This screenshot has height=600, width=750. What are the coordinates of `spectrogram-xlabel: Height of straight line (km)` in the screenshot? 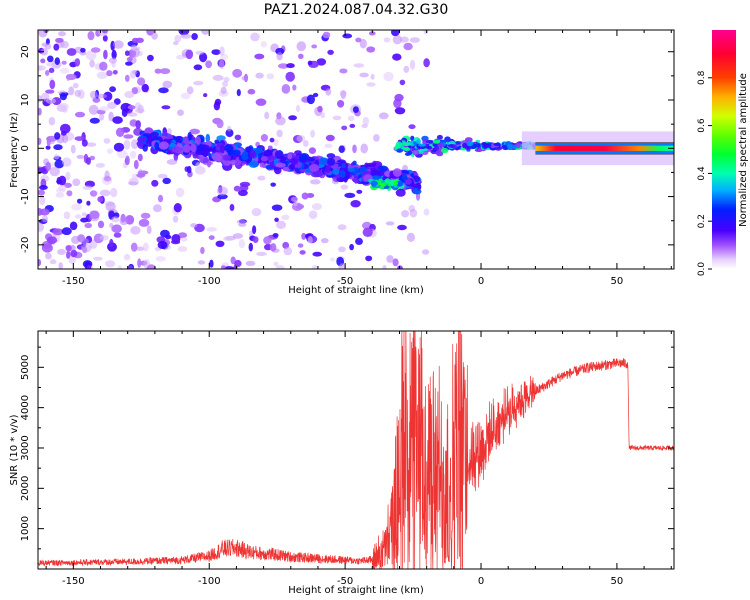 It's located at (356, 290).